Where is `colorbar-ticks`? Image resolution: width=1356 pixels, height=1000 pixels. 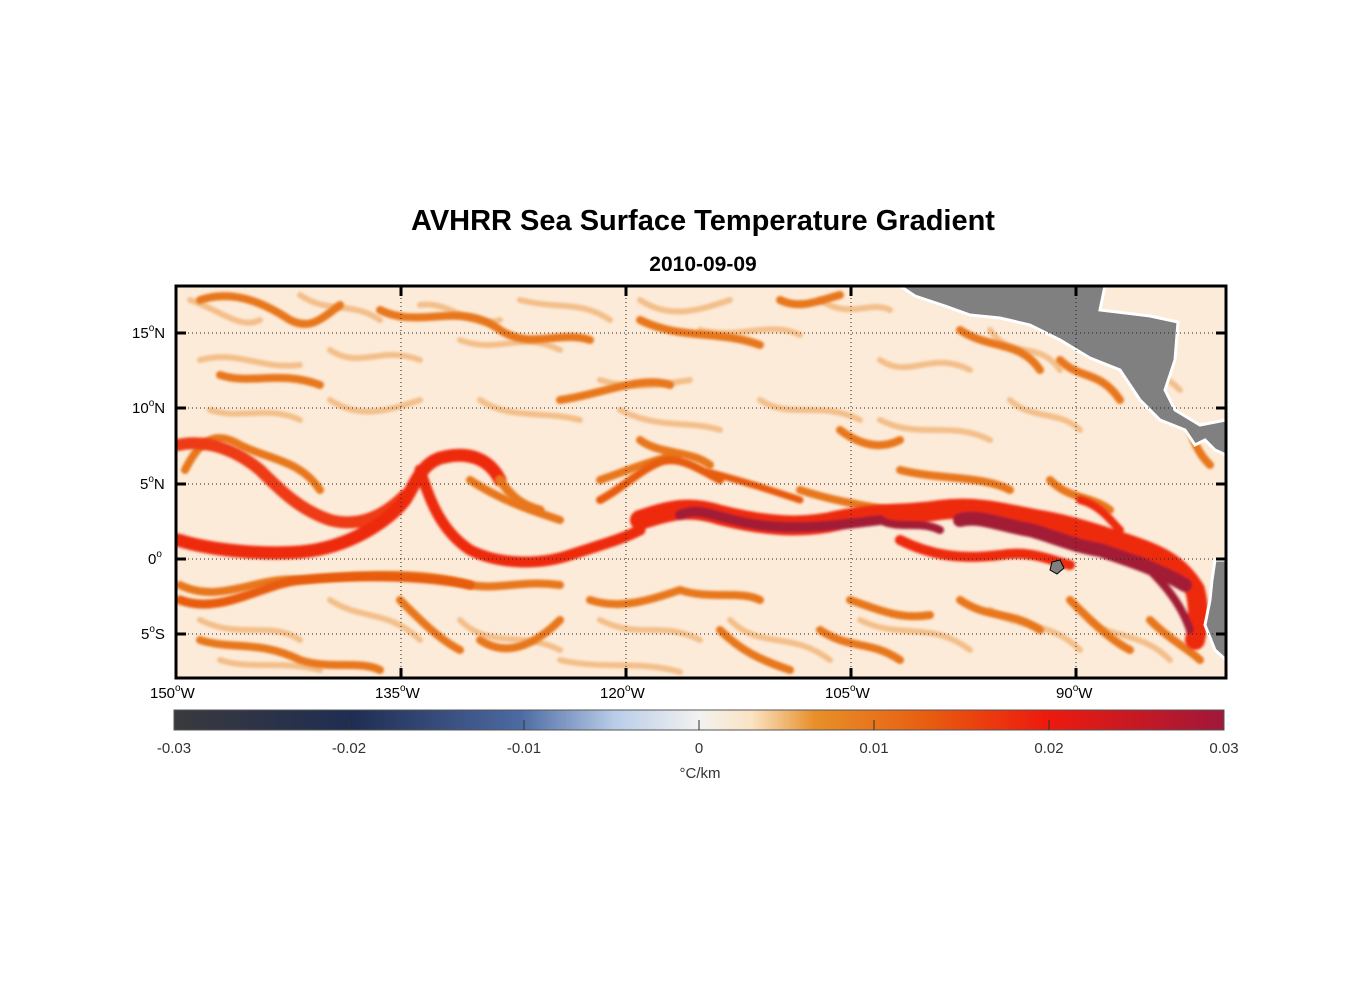
colorbar-ticks is located at coordinates (699, 725).